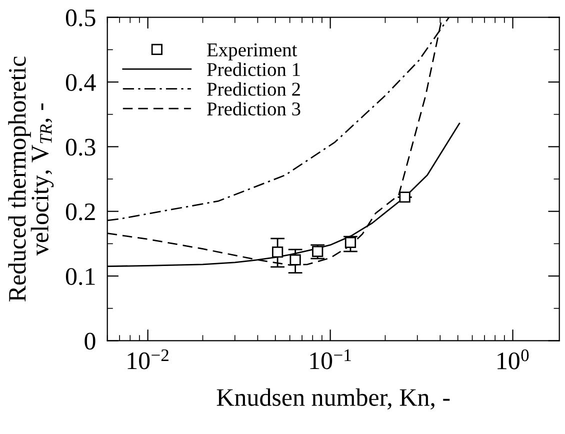 The height and width of the screenshot is (434, 565). I want to click on y-tick-label: 0.4, so click(81, 83).